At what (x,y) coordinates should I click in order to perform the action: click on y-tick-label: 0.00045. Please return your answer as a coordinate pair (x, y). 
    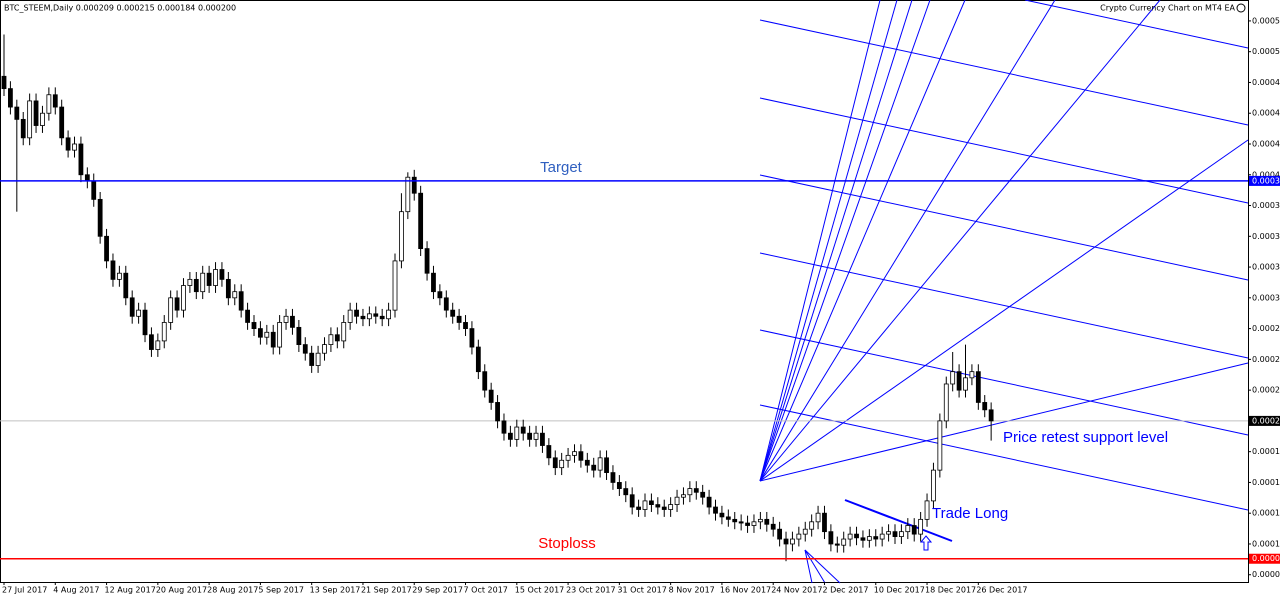
    Looking at the image, I should click on (1266, 113).